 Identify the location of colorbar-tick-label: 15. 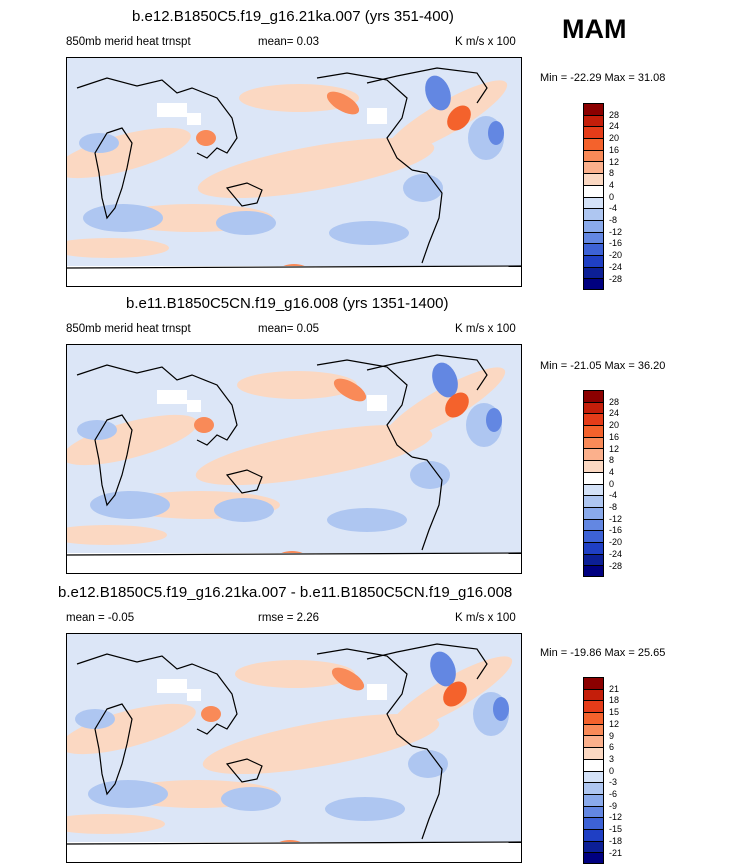
(614, 712).